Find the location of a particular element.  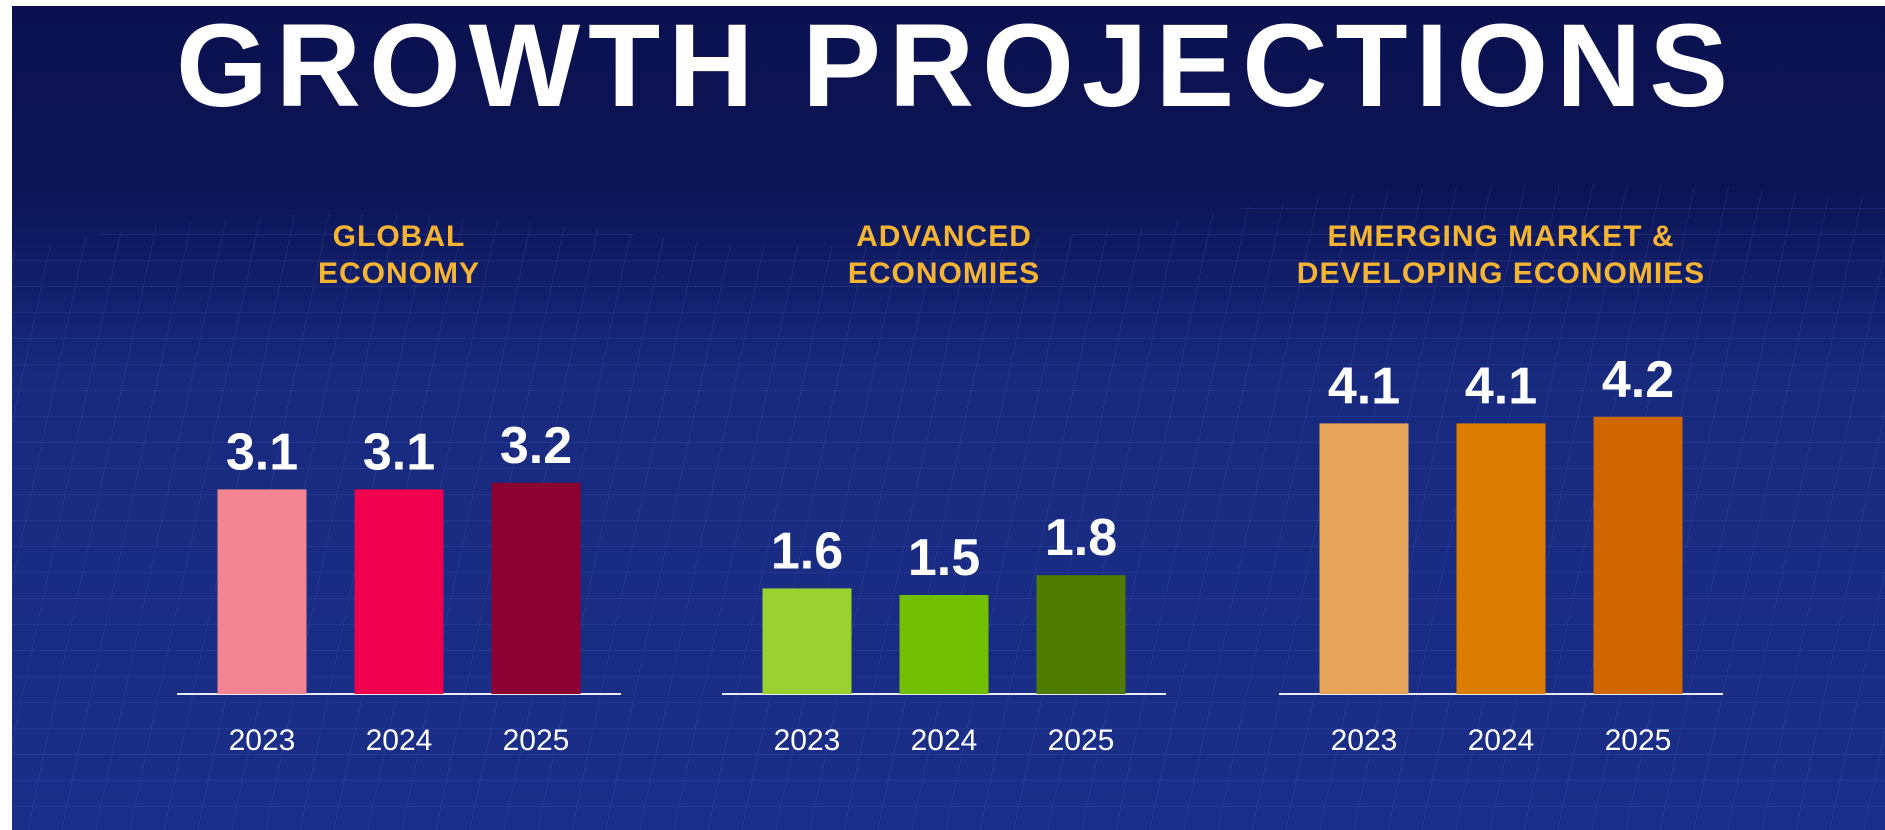

panel-title: ECONOMY is located at coordinates (399, 273).